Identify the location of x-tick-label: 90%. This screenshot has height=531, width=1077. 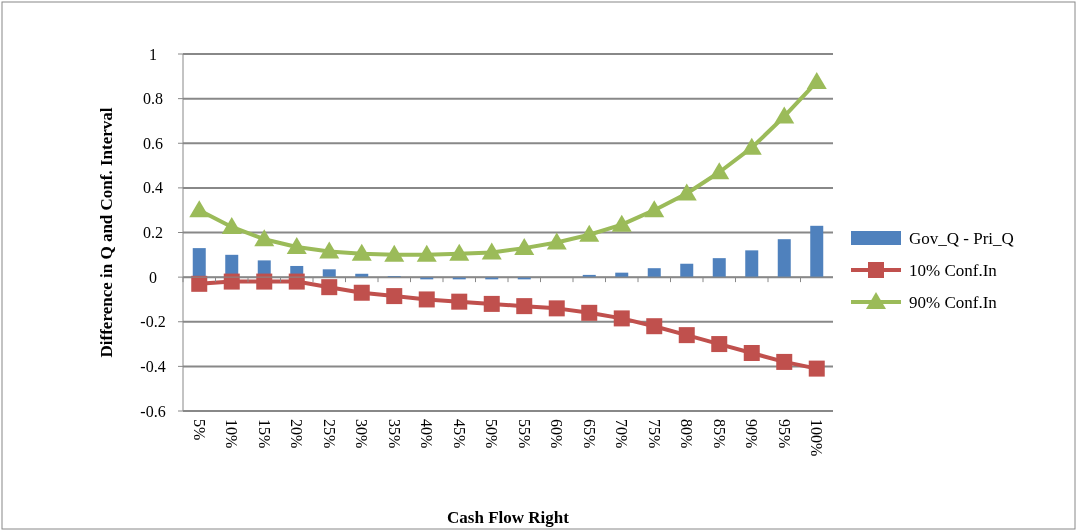
(752, 434).